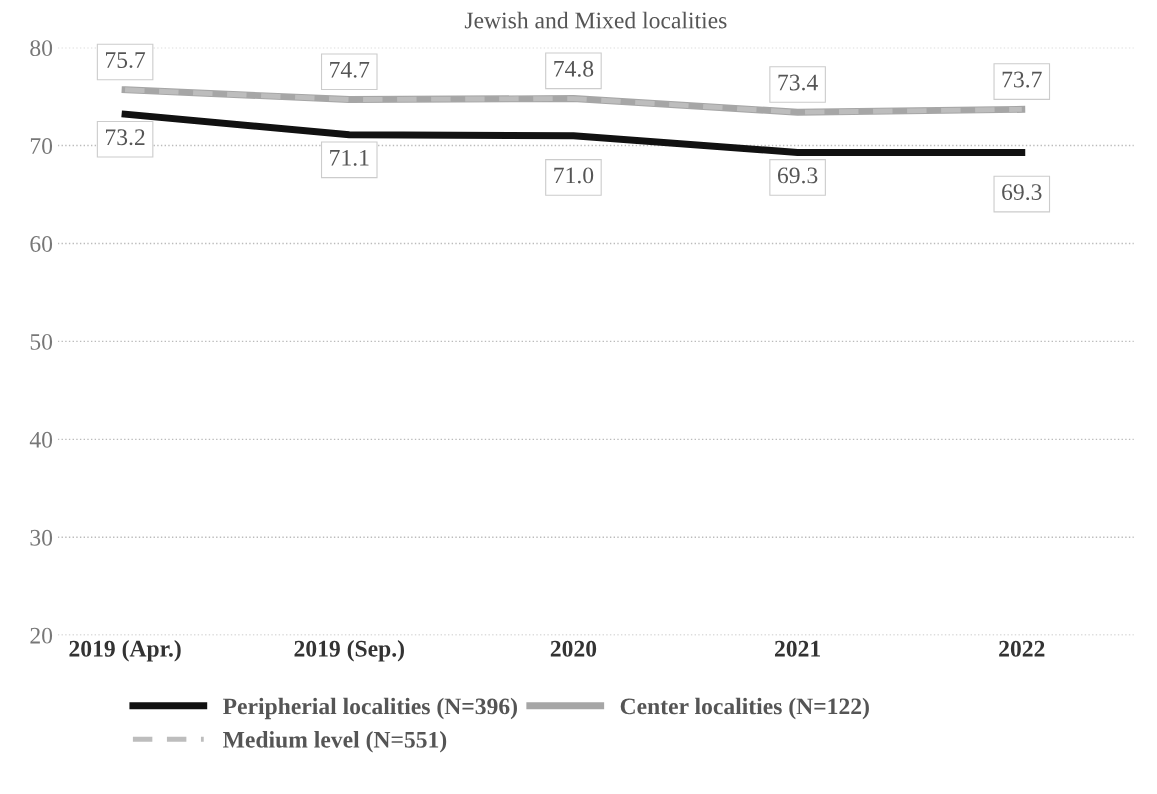 The image size is (1157, 794). I want to click on data-label: 71.1, so click(349, 157).